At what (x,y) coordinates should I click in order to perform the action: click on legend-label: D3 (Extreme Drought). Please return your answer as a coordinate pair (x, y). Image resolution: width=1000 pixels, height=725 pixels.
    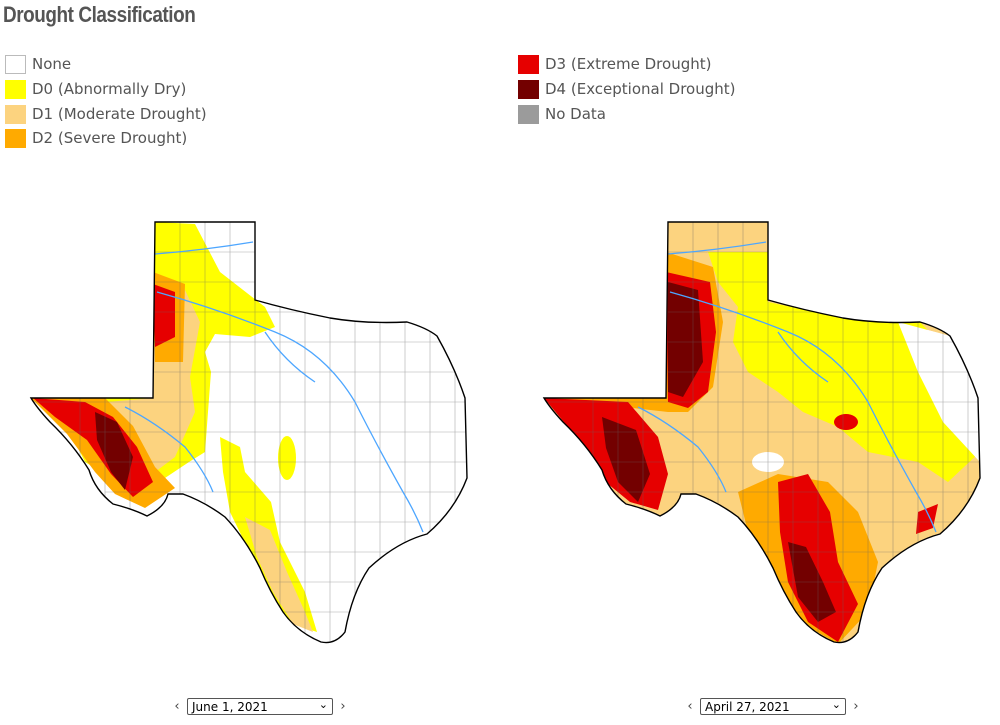
    Looking at the image, I should click on (628, 64).